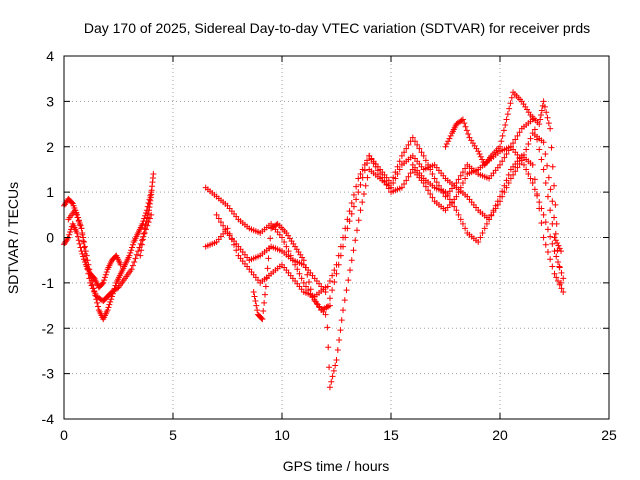 This screenshot has height=480, width=640. What do you see at coordinates (48, 374) in the screenshot?
I see `y-tick-label: -3` at bounding box center [48, 374].